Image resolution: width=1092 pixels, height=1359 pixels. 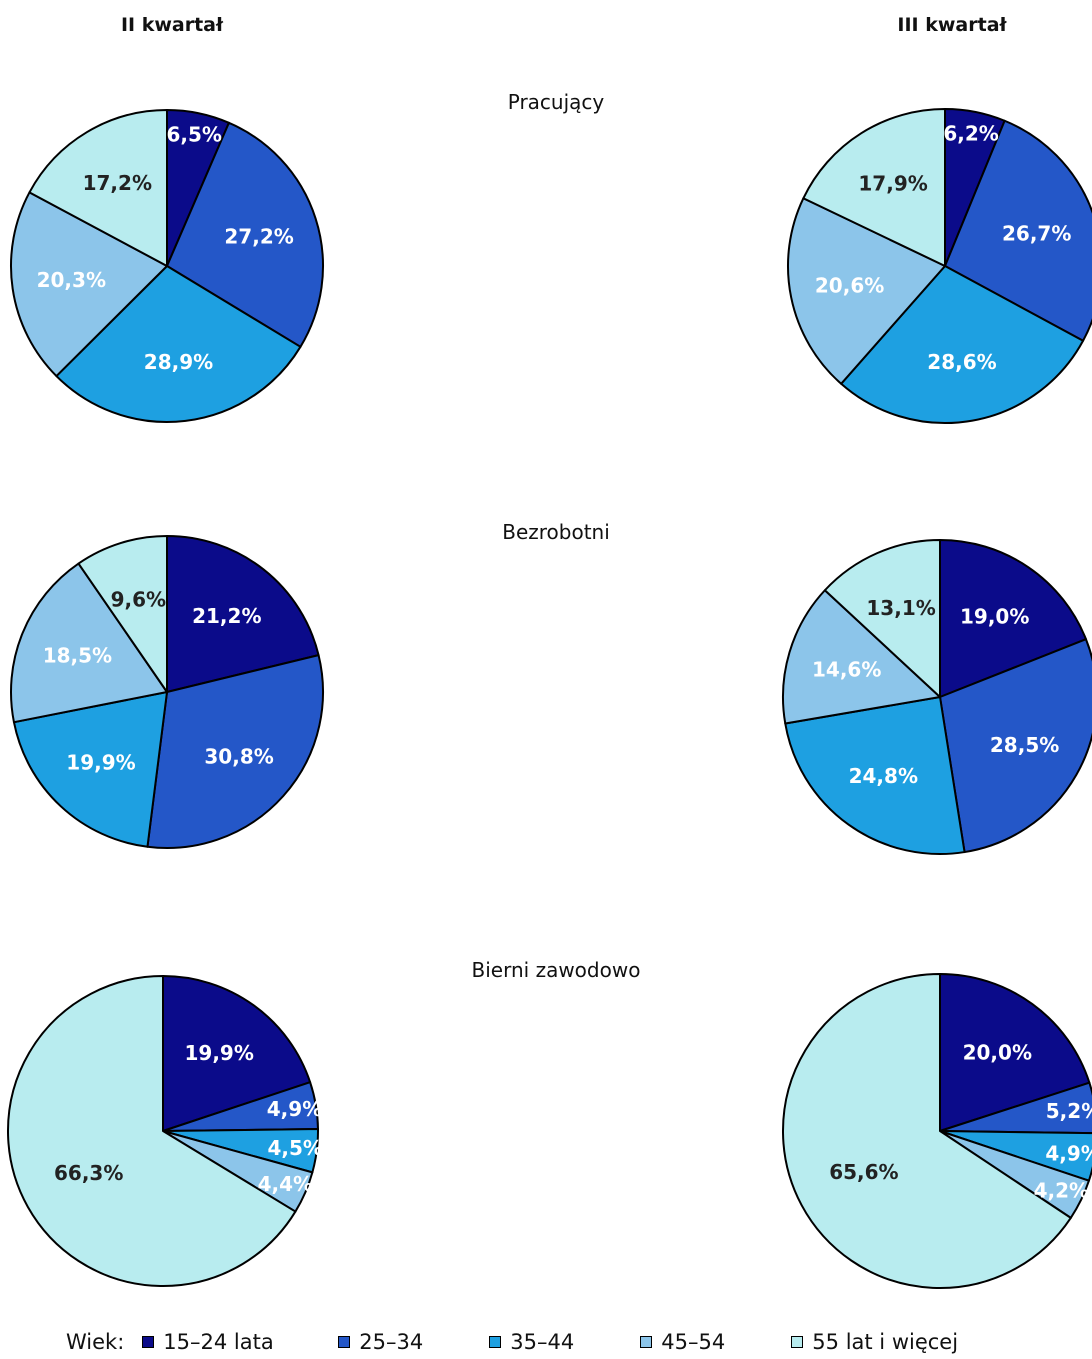 I want to click on data-label-unemployed-q3-4: 13,1%, so click(x=900, y=608).